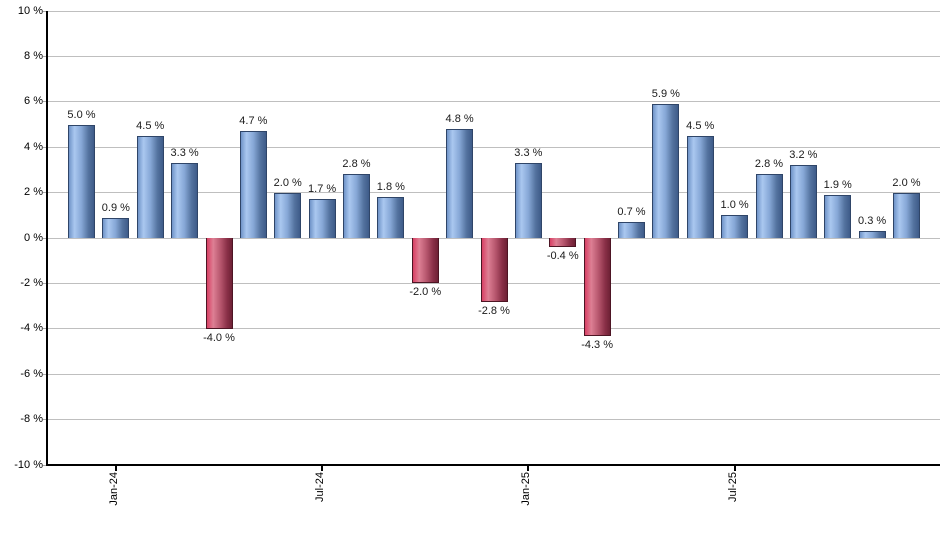 The width and height of the screenshot is (940, 550). What do you see at coordinates (425, 292) in the screenshot?
I see `bar-value-label: -2.0 %` at bounding box center [425, 292].